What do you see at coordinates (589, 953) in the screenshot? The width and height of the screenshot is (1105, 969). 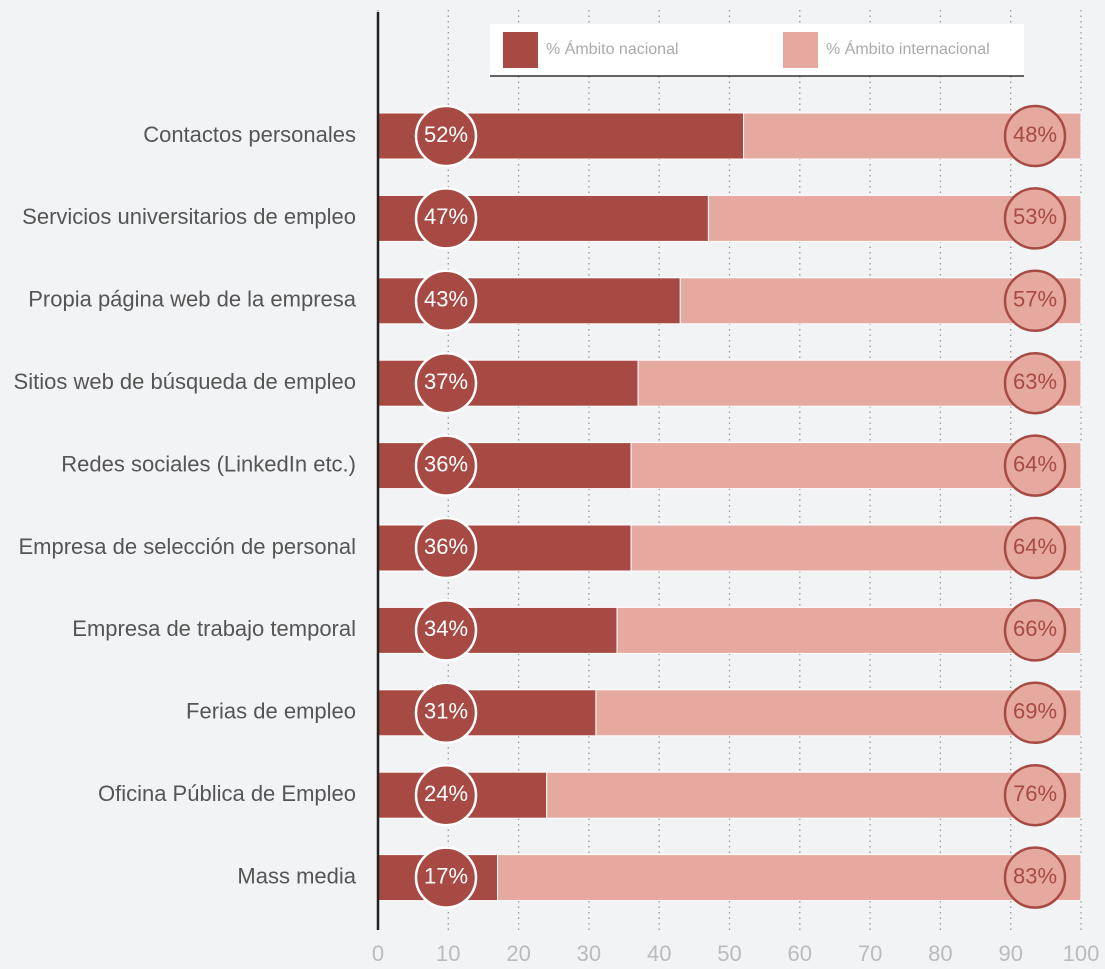 I see `x-tick-label: 30` at bounding box center [589, 953].